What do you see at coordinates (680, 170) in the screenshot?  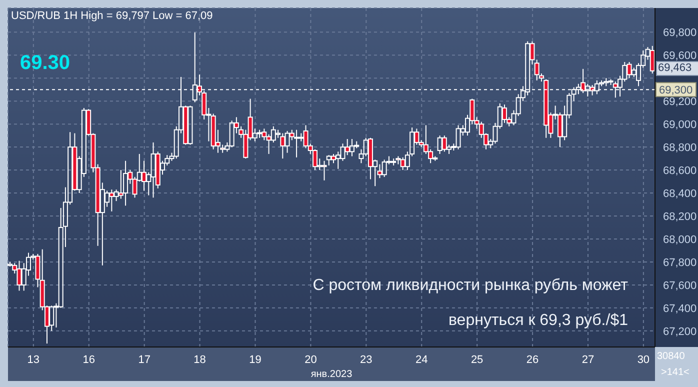 I see `y-tick-label: 68,600` at bounding box center [680, 170].